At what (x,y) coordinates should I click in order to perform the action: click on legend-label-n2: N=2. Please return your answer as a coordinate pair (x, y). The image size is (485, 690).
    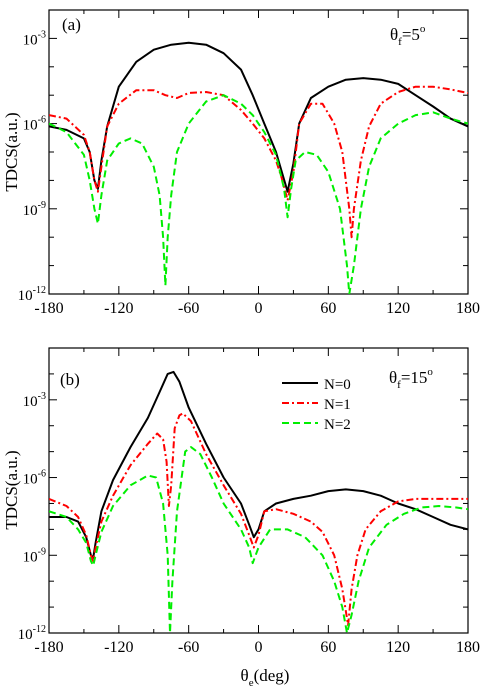
    Looking at the image, I should click on (337, 425).